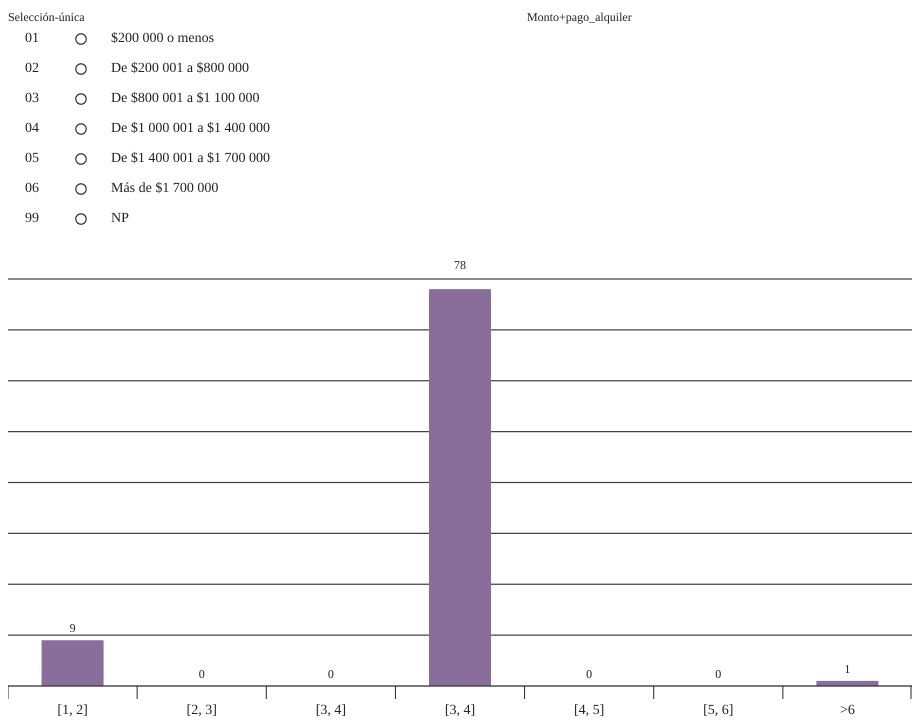 Image resolution: width=914 pixels, height=724 pixels. Describe the element at coordinates (147, 128) in the screenshot. I see `text: 04 De $1 000 001 a $1 400 000` at that location.